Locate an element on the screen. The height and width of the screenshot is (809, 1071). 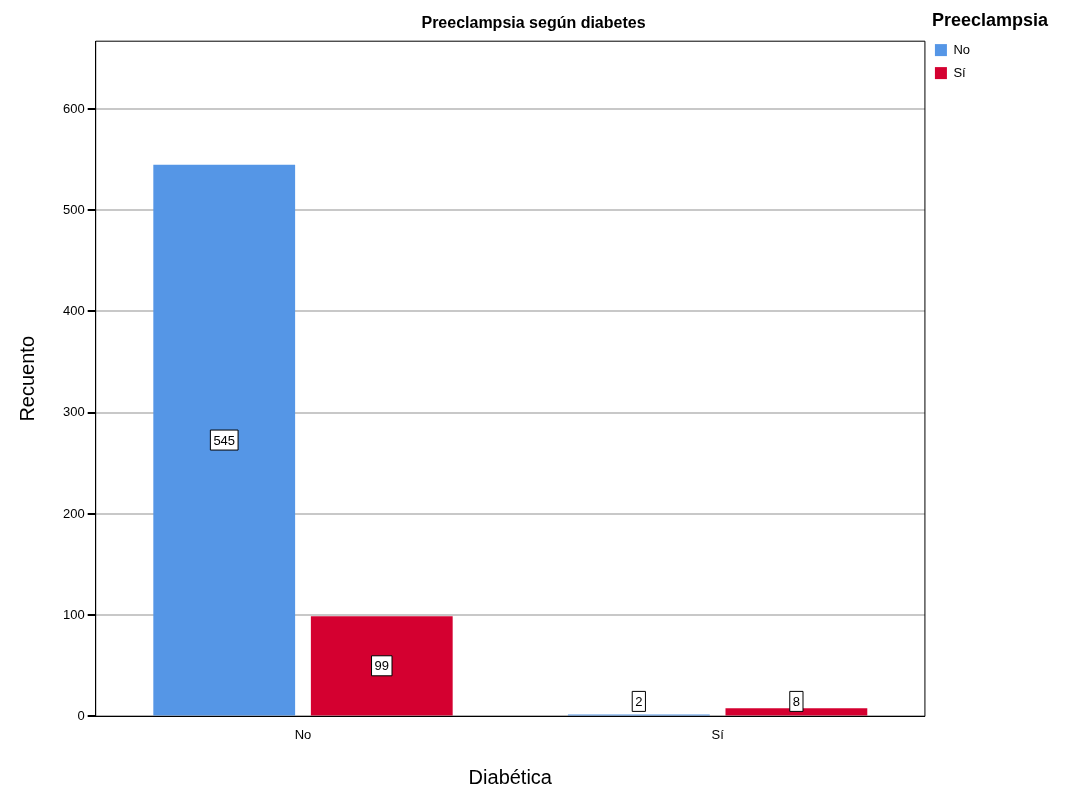
legend-label: Sí is located at coordinates (960, 72).